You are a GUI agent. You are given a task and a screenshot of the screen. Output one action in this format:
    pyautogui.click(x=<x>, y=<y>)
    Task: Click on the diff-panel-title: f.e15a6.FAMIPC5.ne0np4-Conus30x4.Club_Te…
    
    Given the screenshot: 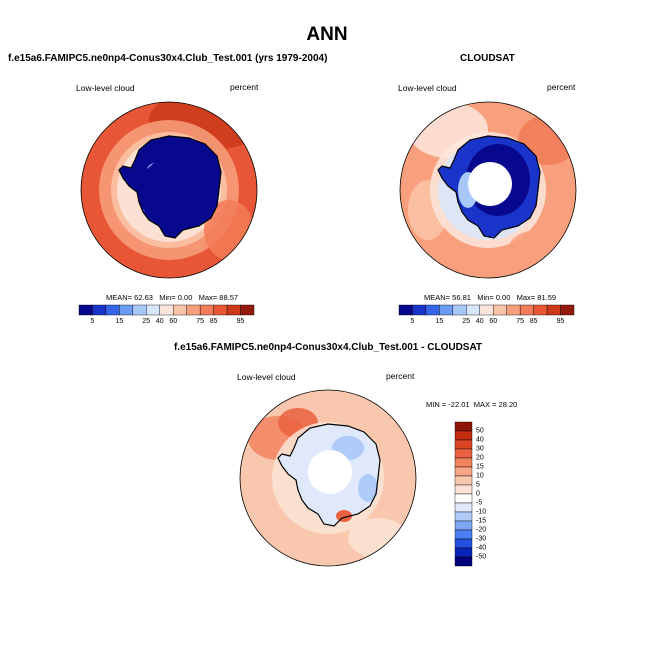 What is the action you would take?
    pyautogui.click(x=328, y=347)
    